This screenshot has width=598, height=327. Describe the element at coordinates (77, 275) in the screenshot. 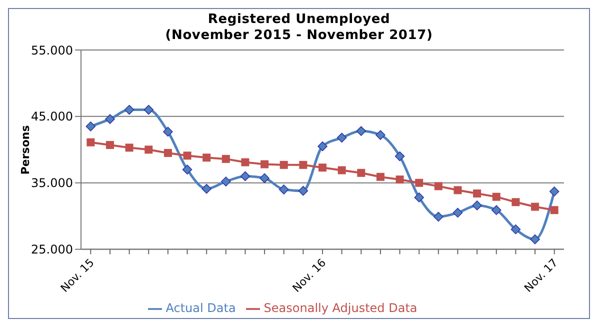

I see `x-tick-label: Nov. 15` at that location.